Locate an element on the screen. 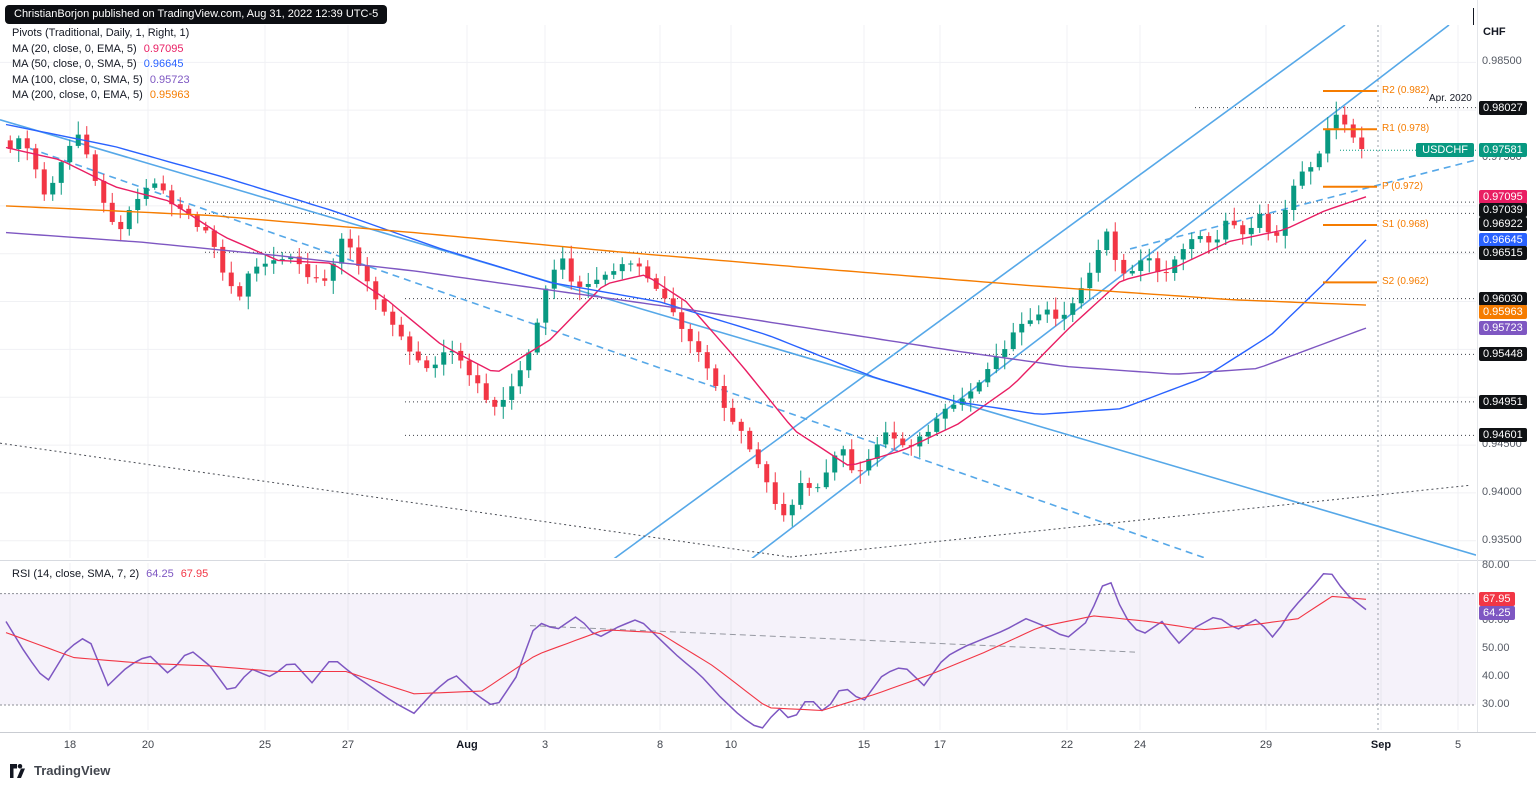  legend-ma20-value: 0.97095 is located at coordinates (163, 48).